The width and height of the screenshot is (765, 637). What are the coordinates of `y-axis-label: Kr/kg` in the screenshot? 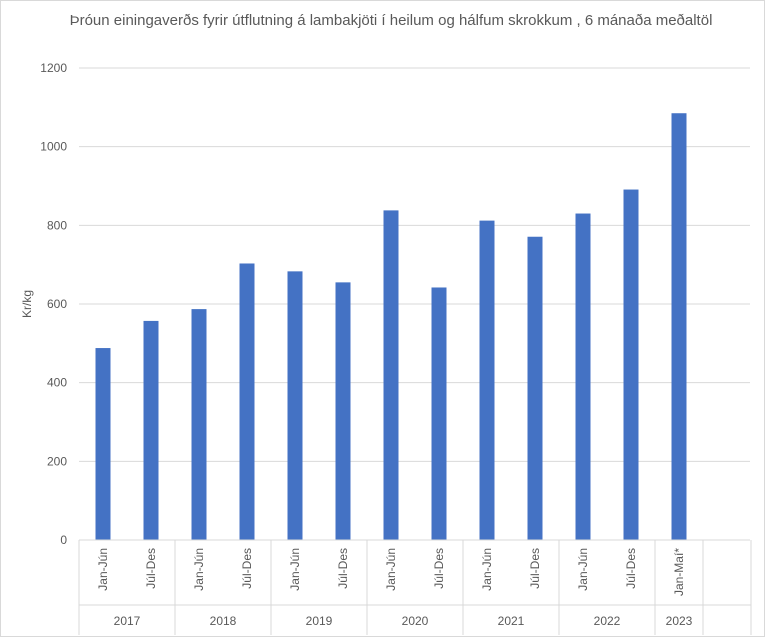 It's located at (27, 304).